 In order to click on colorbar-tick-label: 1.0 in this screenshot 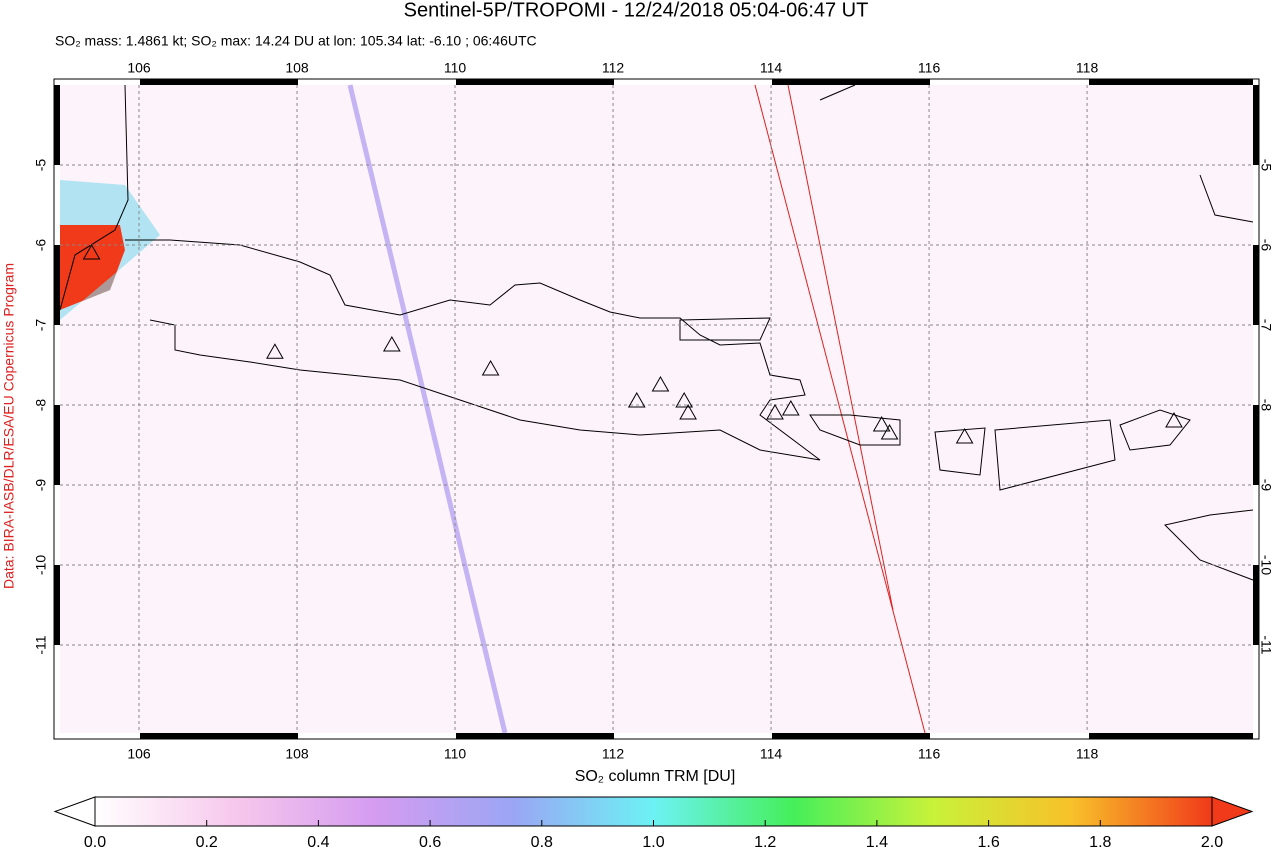, I will do `click(653, 842)`.